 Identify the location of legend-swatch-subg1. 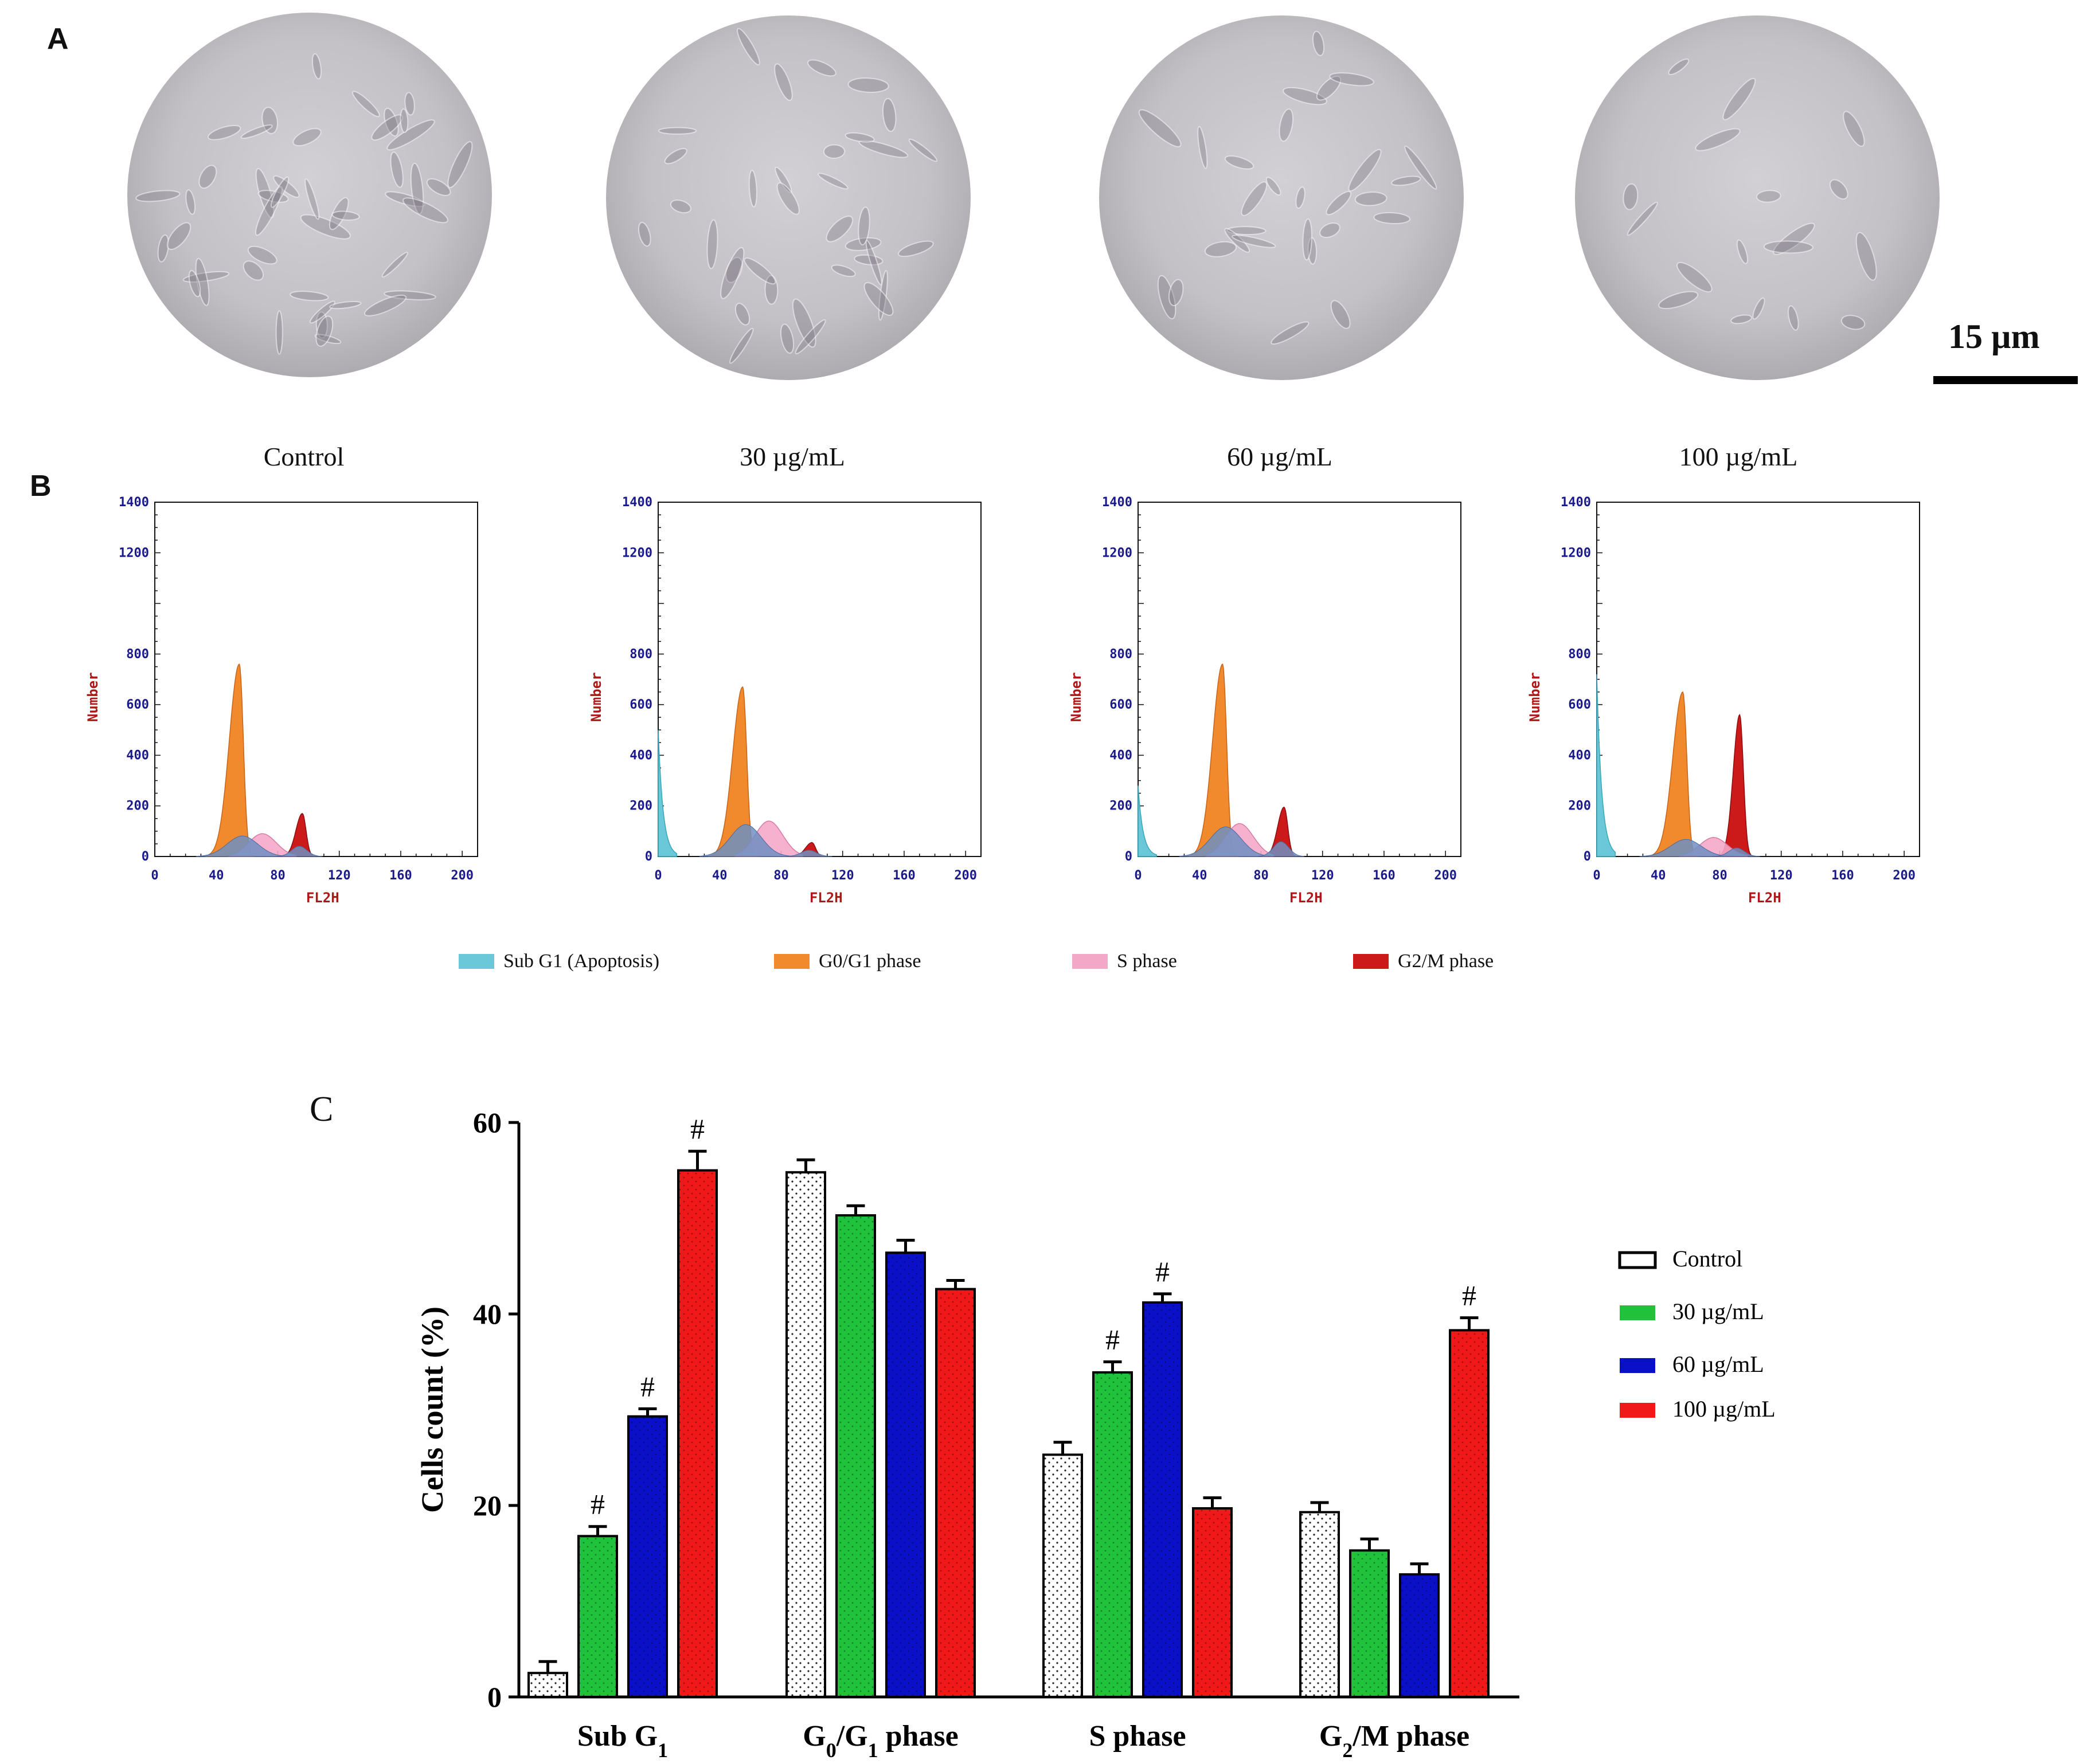
(476, 961).